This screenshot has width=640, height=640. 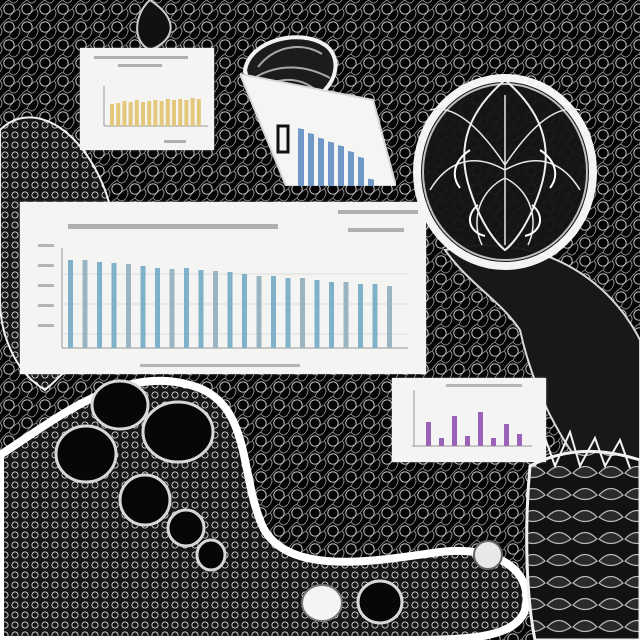 I want to click on blurred-main-title, so click(x=243, y=221).